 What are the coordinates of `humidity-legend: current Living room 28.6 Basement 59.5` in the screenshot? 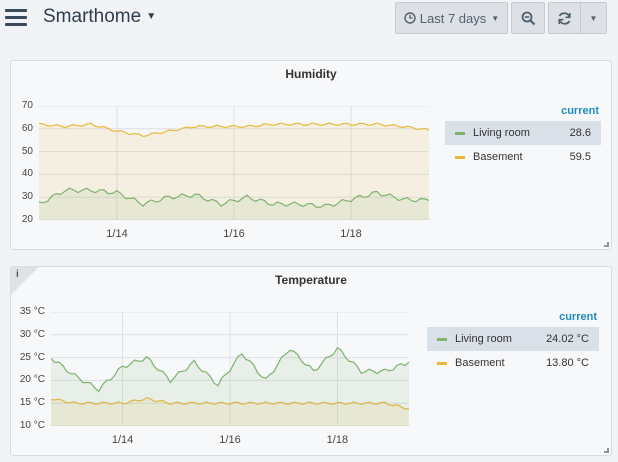 It's located at (523, 137).